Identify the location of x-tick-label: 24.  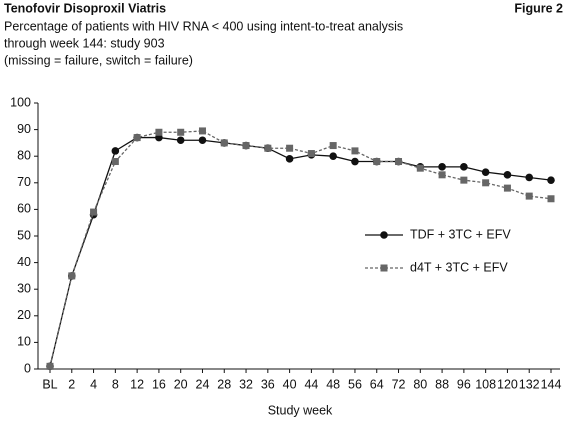
(203, 384).